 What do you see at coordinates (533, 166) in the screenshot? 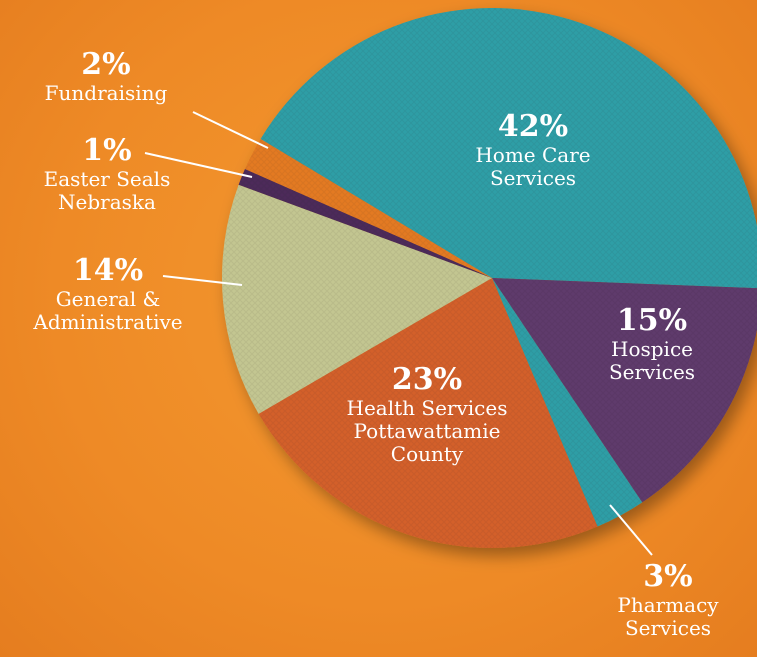
I see `category-label: Home Care Services` at bounding box center [533, 166].